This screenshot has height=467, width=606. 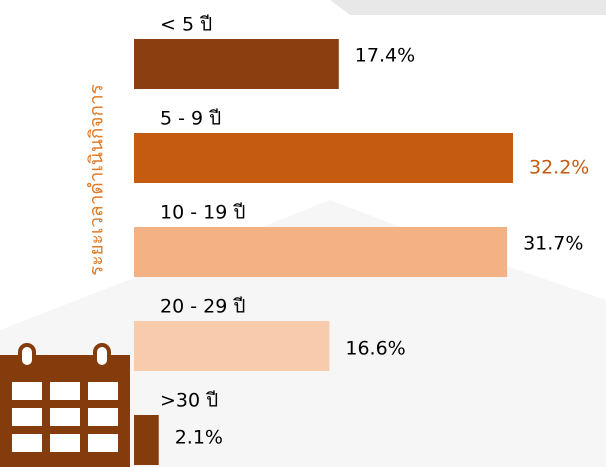 I want to click on category-label: 5 - 9 ปี, so click(x=190, y=119).